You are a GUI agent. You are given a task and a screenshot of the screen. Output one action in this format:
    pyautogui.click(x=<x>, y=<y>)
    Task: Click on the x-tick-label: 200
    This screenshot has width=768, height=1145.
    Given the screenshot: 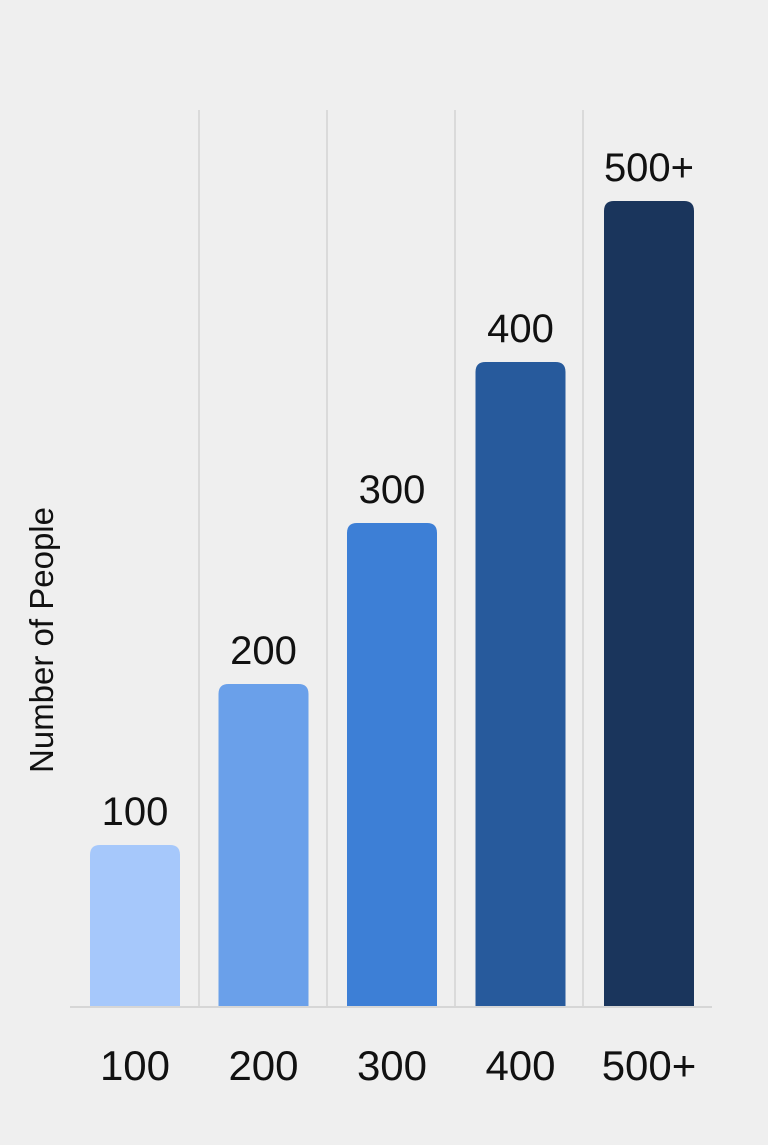 What is the action you would take?
    pyautogui.click(x=263, y=1065)
    